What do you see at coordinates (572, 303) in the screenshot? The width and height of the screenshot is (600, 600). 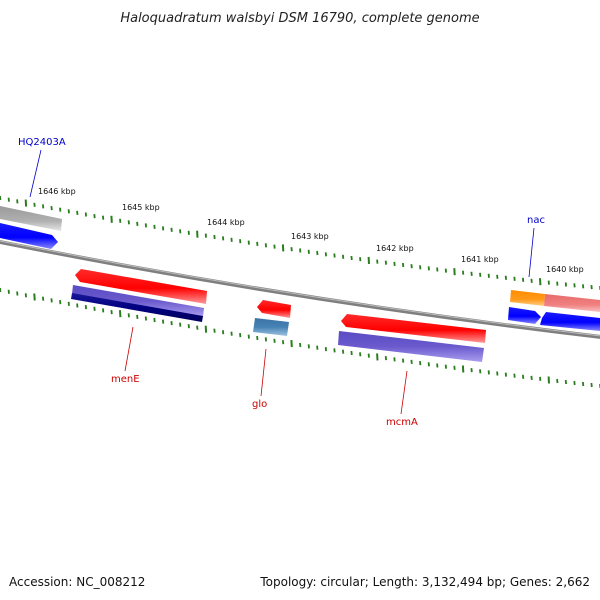 I see `feature-salmon-bar` at bounding box center [572, 303].